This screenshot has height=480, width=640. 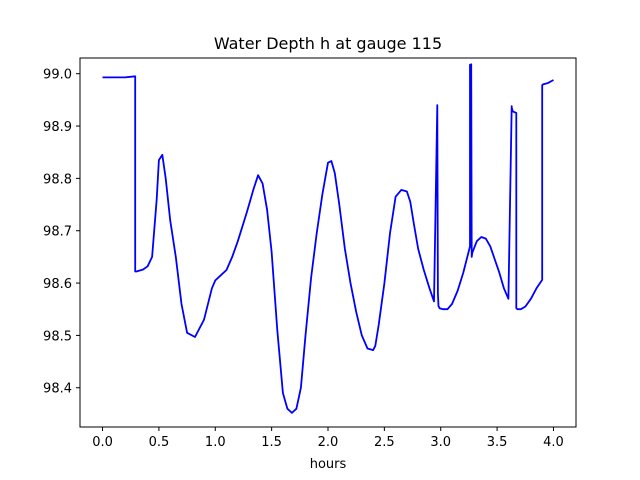 What do you see at coordinates (328, 43) in the screenshot?
I see `chart-title: Water Depth h at gauge 115` at bounding box center [328, 43].